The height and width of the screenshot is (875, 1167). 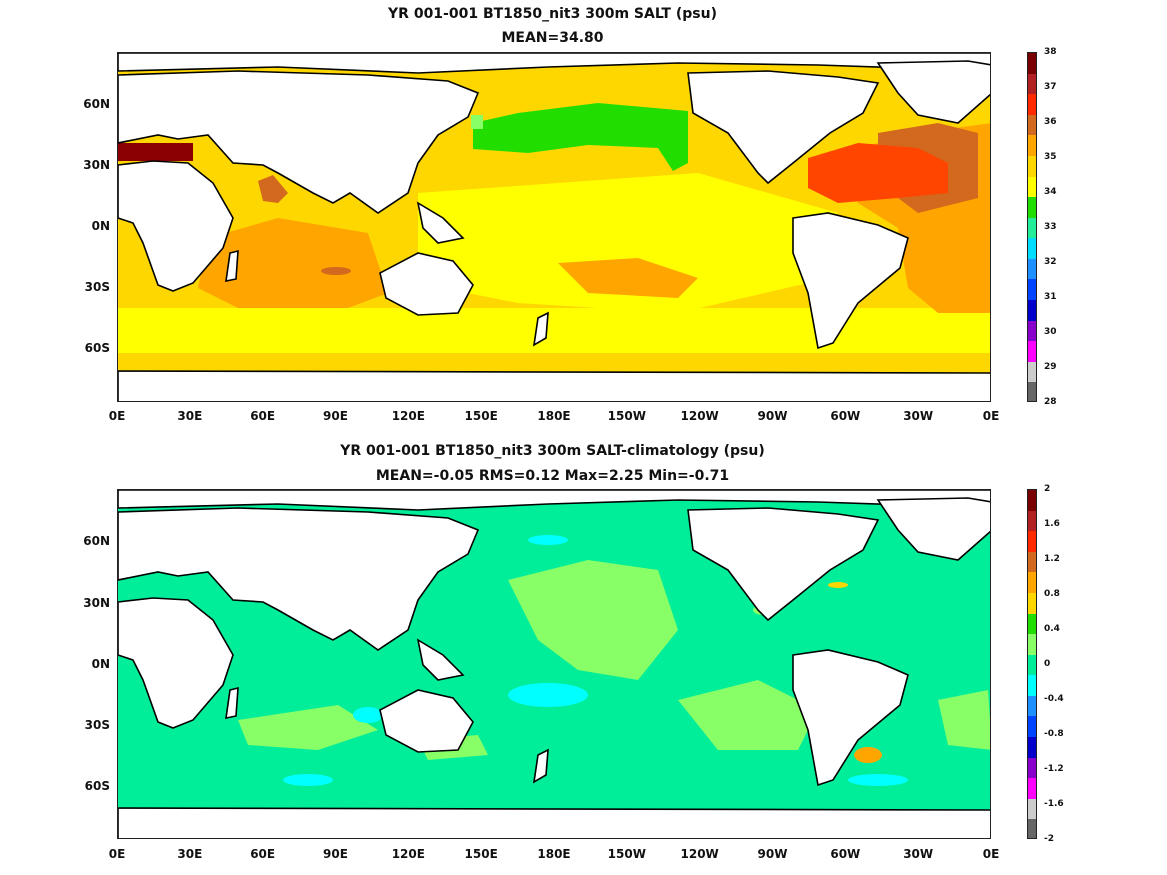 I want to click on p2-colorbar-label: 1.6, so click(x=1052, y=524).